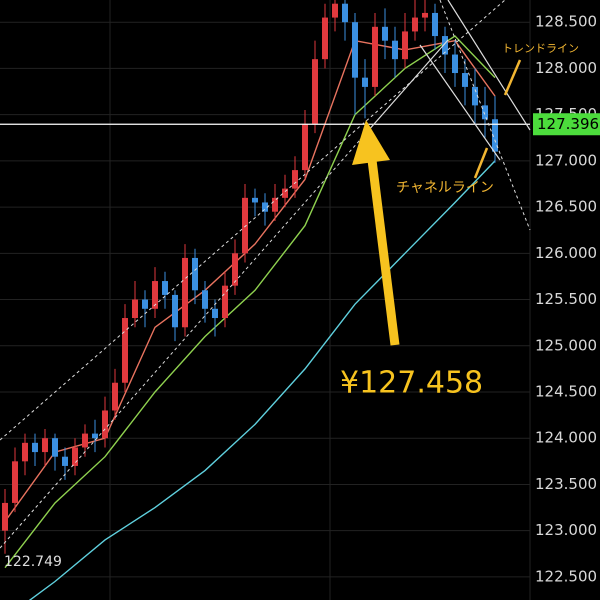 This screenshot has height=600, width=600. I want to click on y-tick-label: 126.000, so click(566, 253).